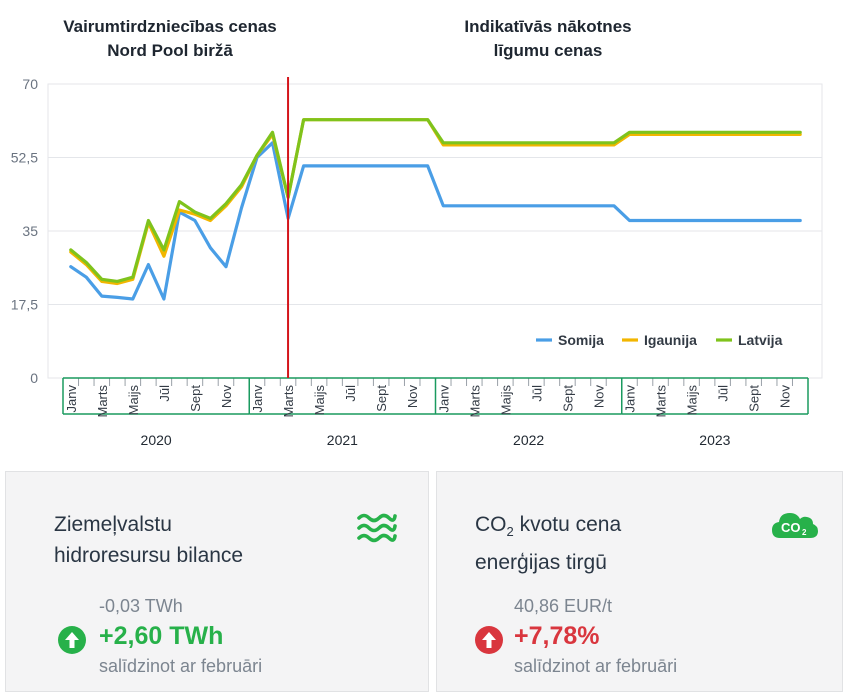 This screenshot has height=696, width=850. What do you see at coordinates (541, 563) in the screenshot?
I see `co2-title-line2: enerģijas tirgū` at bounding box center [541, 563].